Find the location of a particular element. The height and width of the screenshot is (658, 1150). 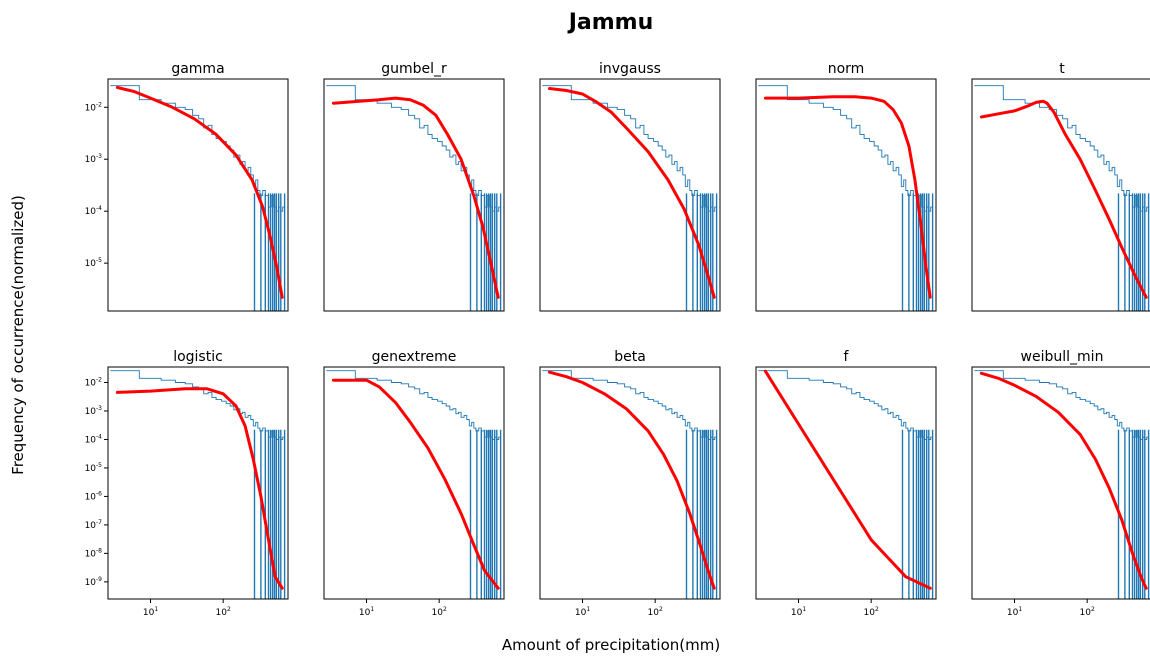

fit-curve-beta is located at coordinates (631, 480).